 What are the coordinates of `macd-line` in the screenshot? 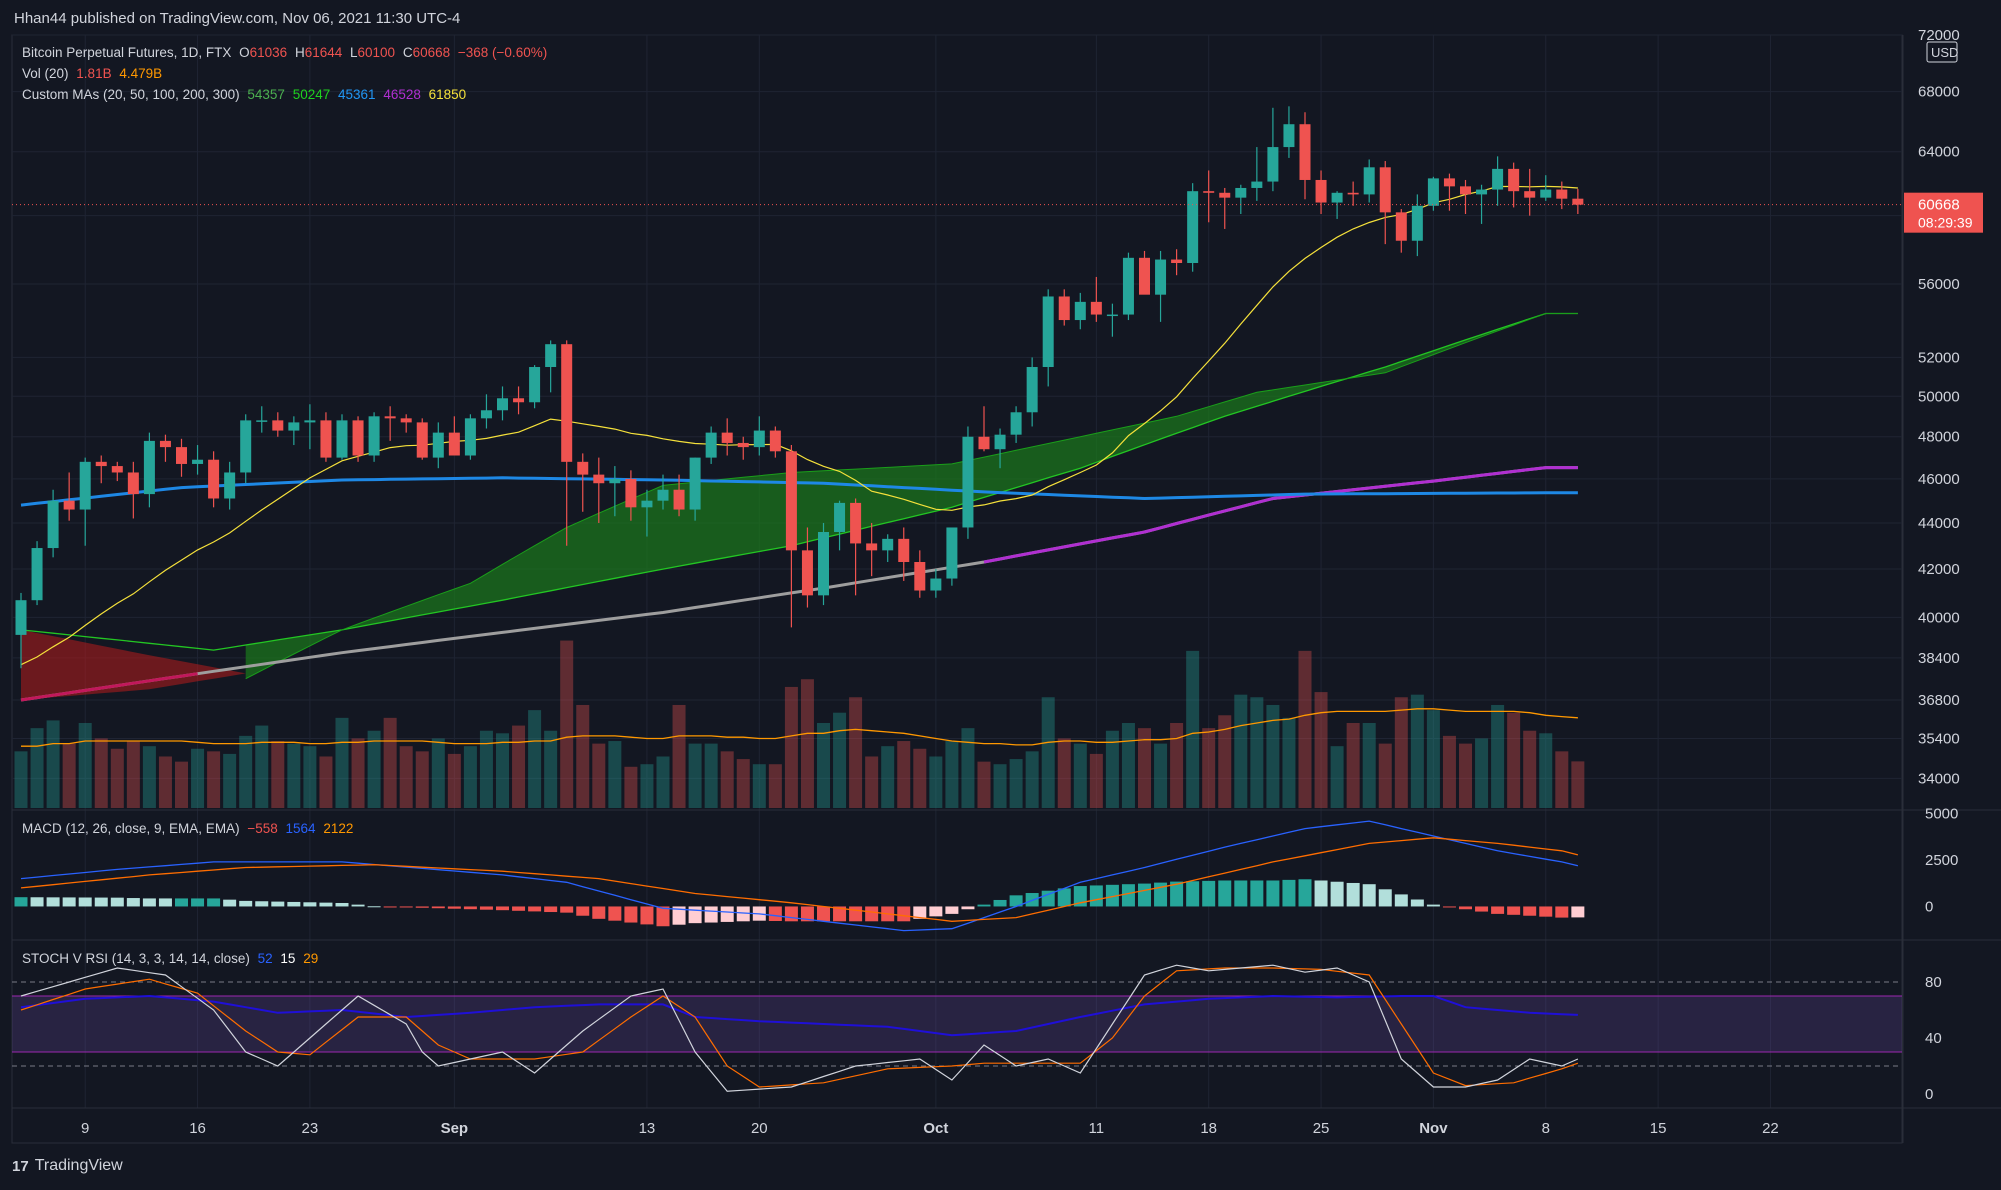 It's located at (799, 876).